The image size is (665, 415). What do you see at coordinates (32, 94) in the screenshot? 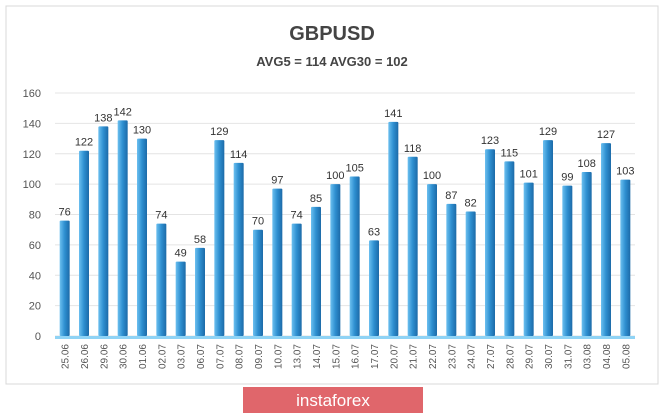
I see `y-tick-label: 160` at bounding box center [32, 94].